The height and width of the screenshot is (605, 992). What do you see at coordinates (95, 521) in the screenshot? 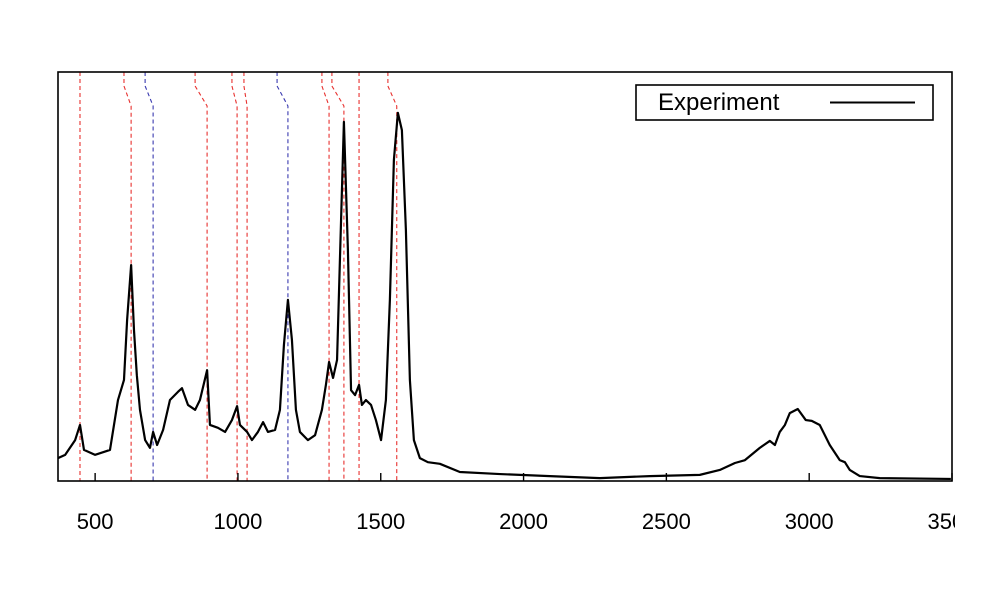
I see `x-tick-label: 500` at bounding box center [95, 521].